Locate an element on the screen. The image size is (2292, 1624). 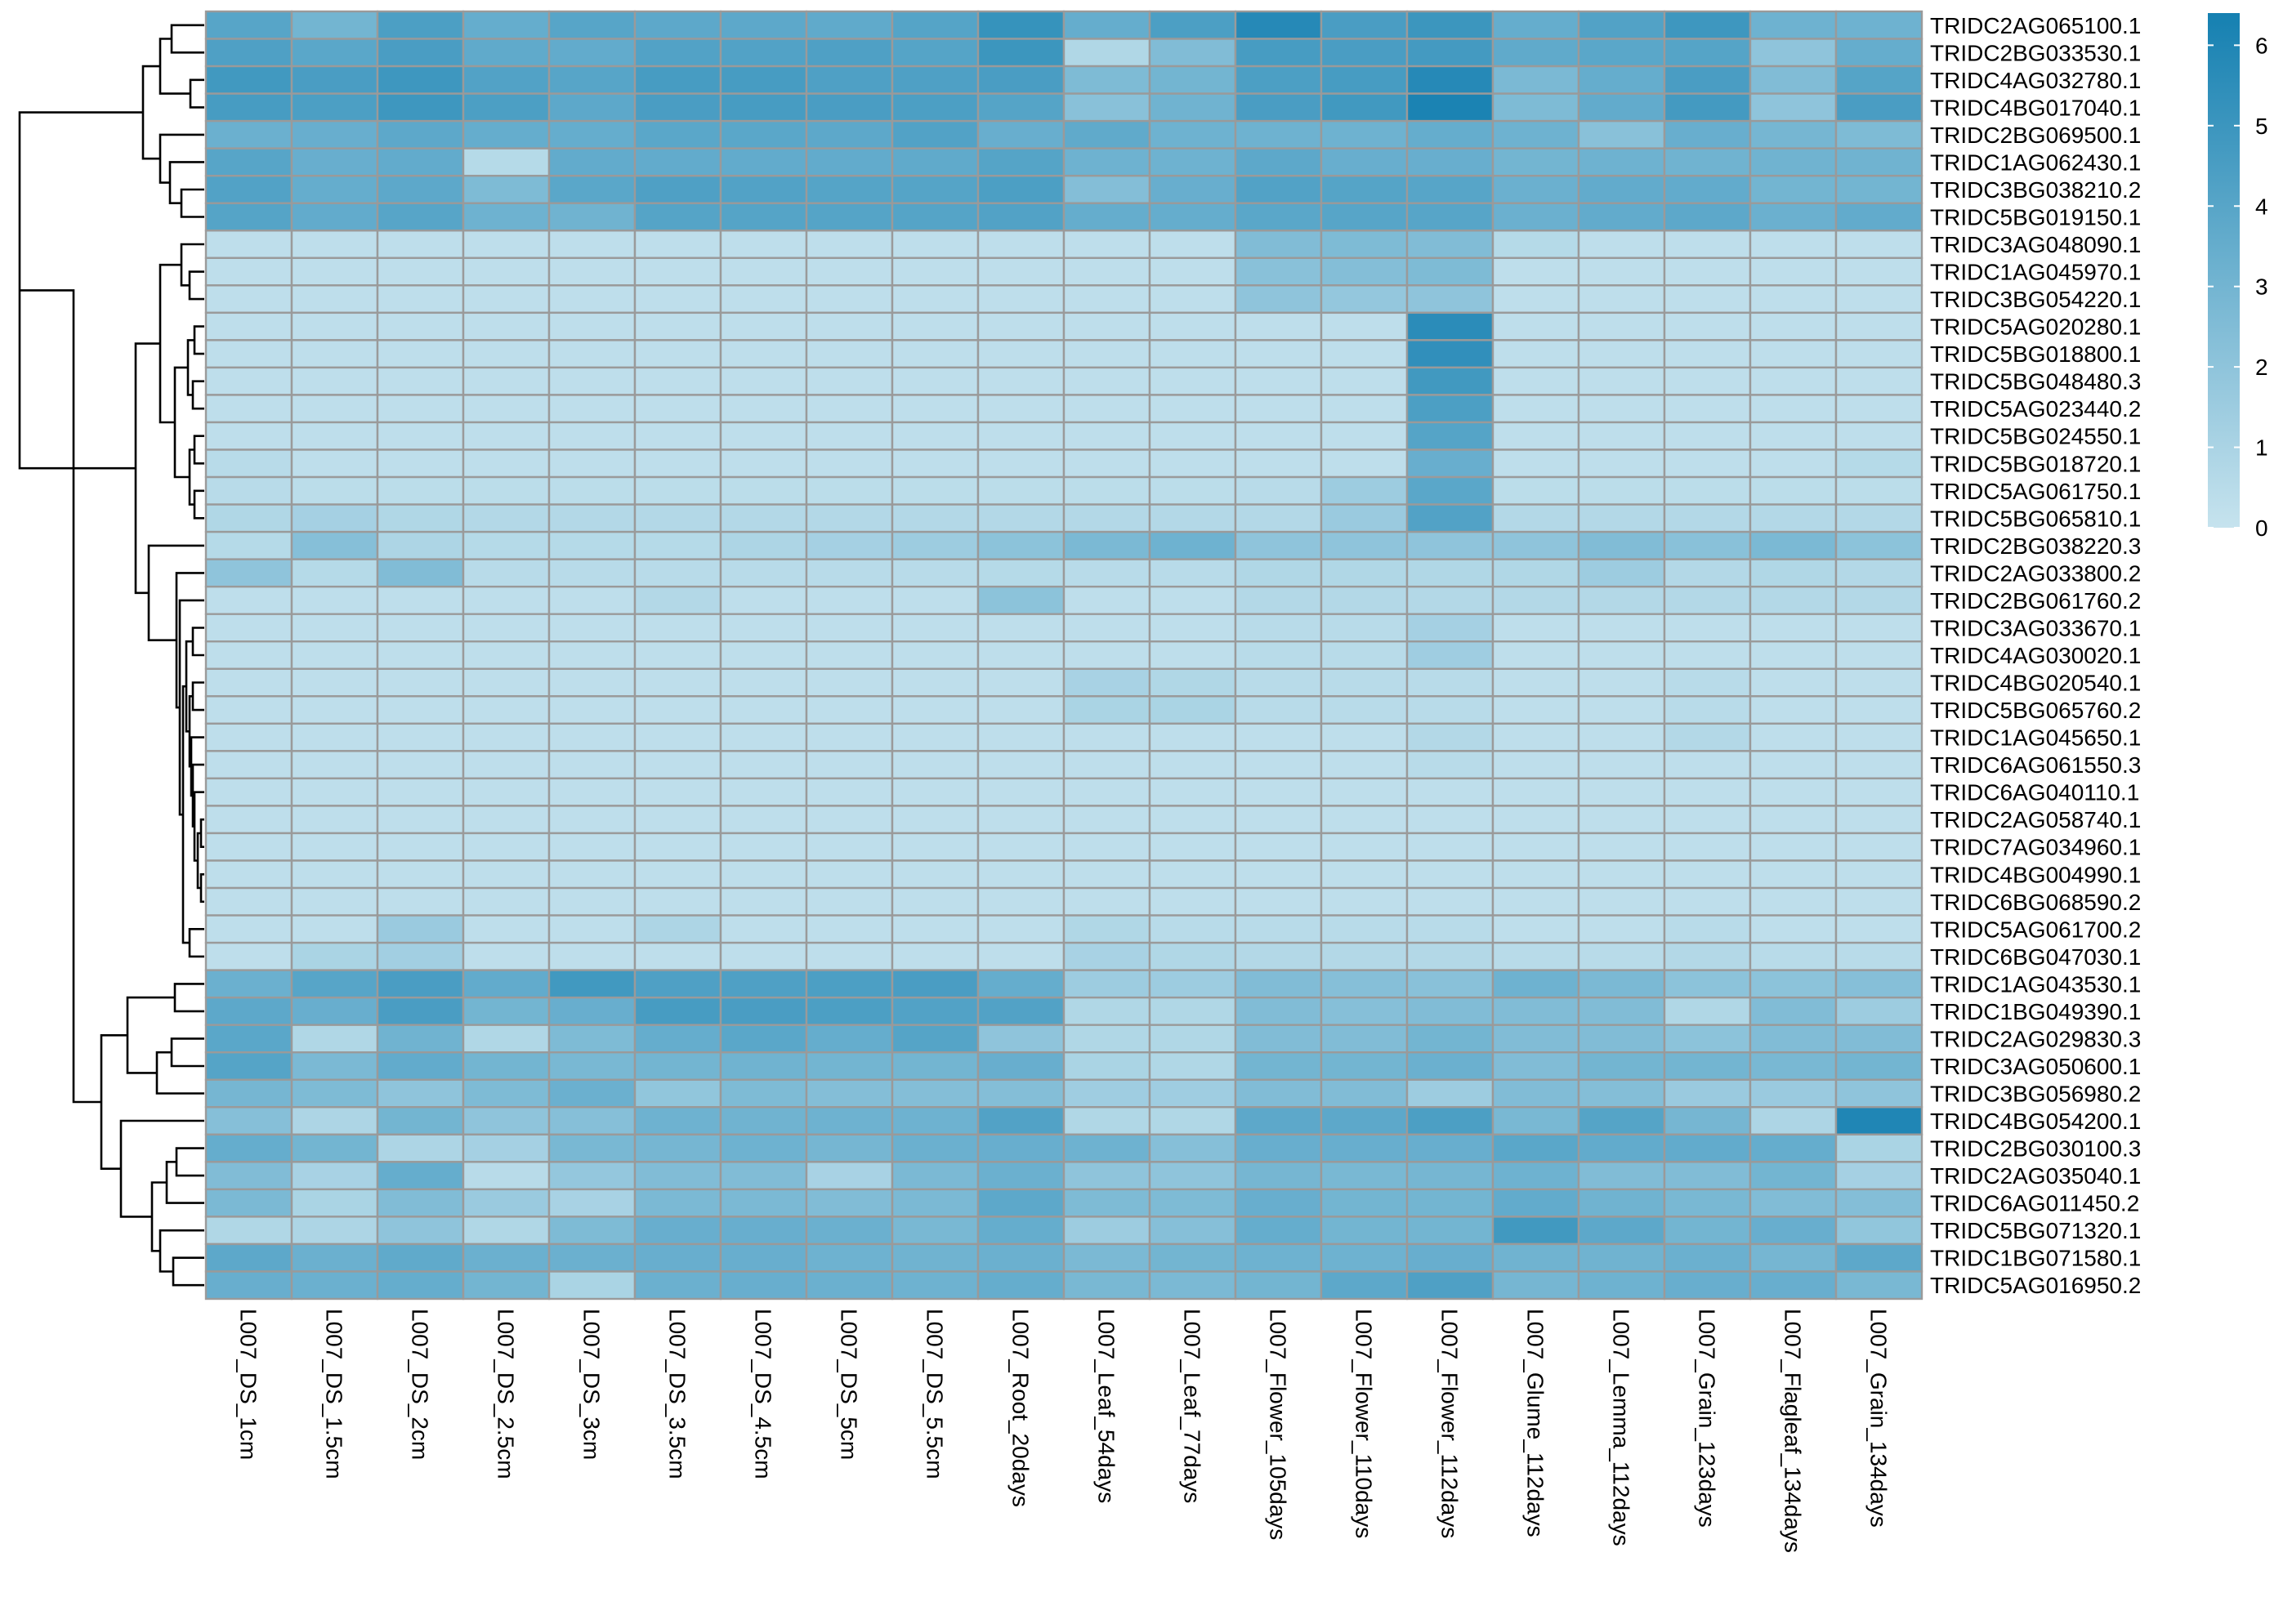
row-label: TRIDC5BG071320.1 is located at coordinates (2035, 1230).